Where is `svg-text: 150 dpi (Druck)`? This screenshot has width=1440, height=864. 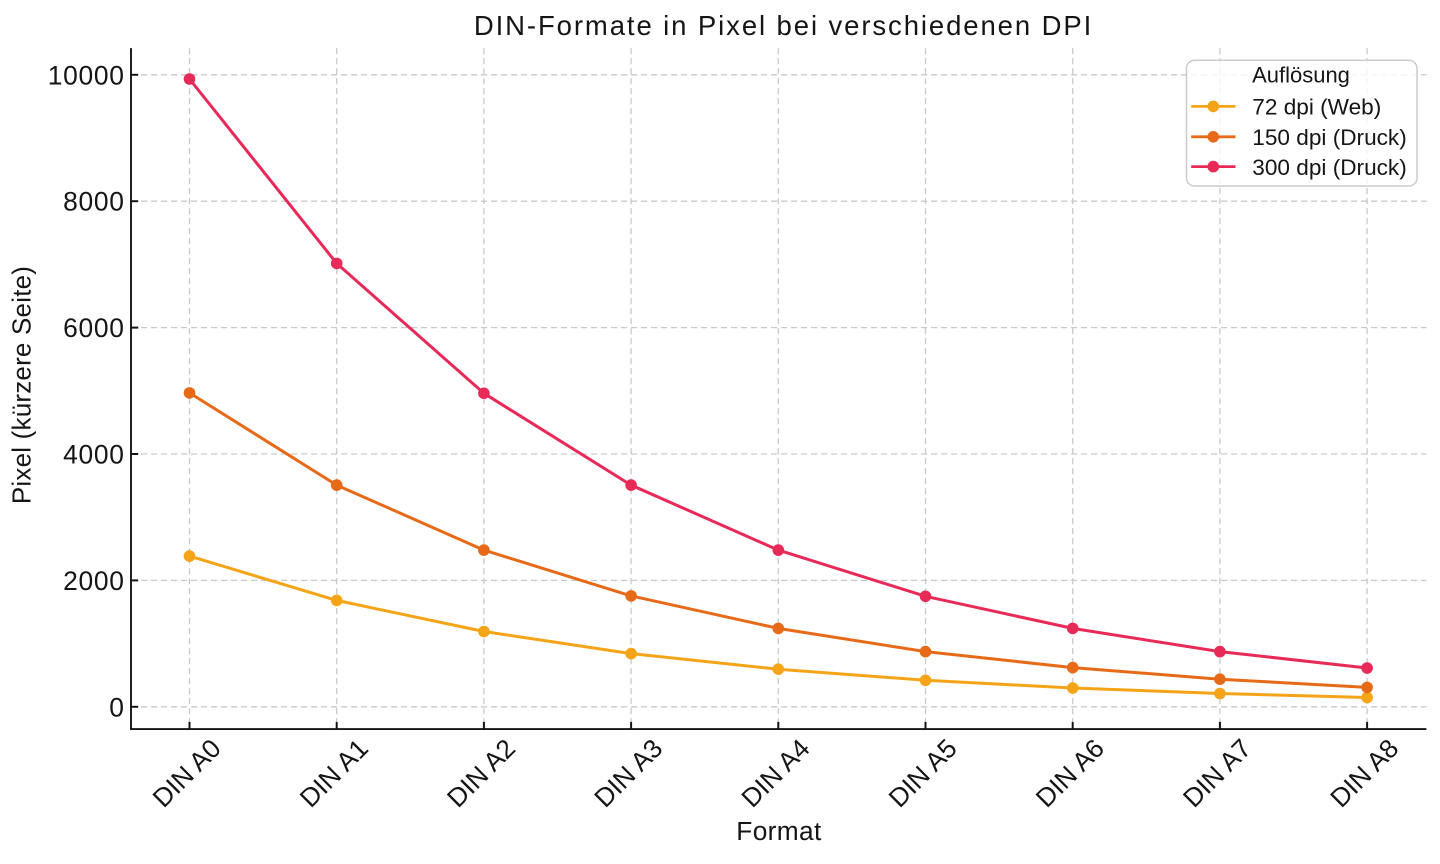 svg-text: 150 dpi (Druck) is located at coordinates (1329, 137).